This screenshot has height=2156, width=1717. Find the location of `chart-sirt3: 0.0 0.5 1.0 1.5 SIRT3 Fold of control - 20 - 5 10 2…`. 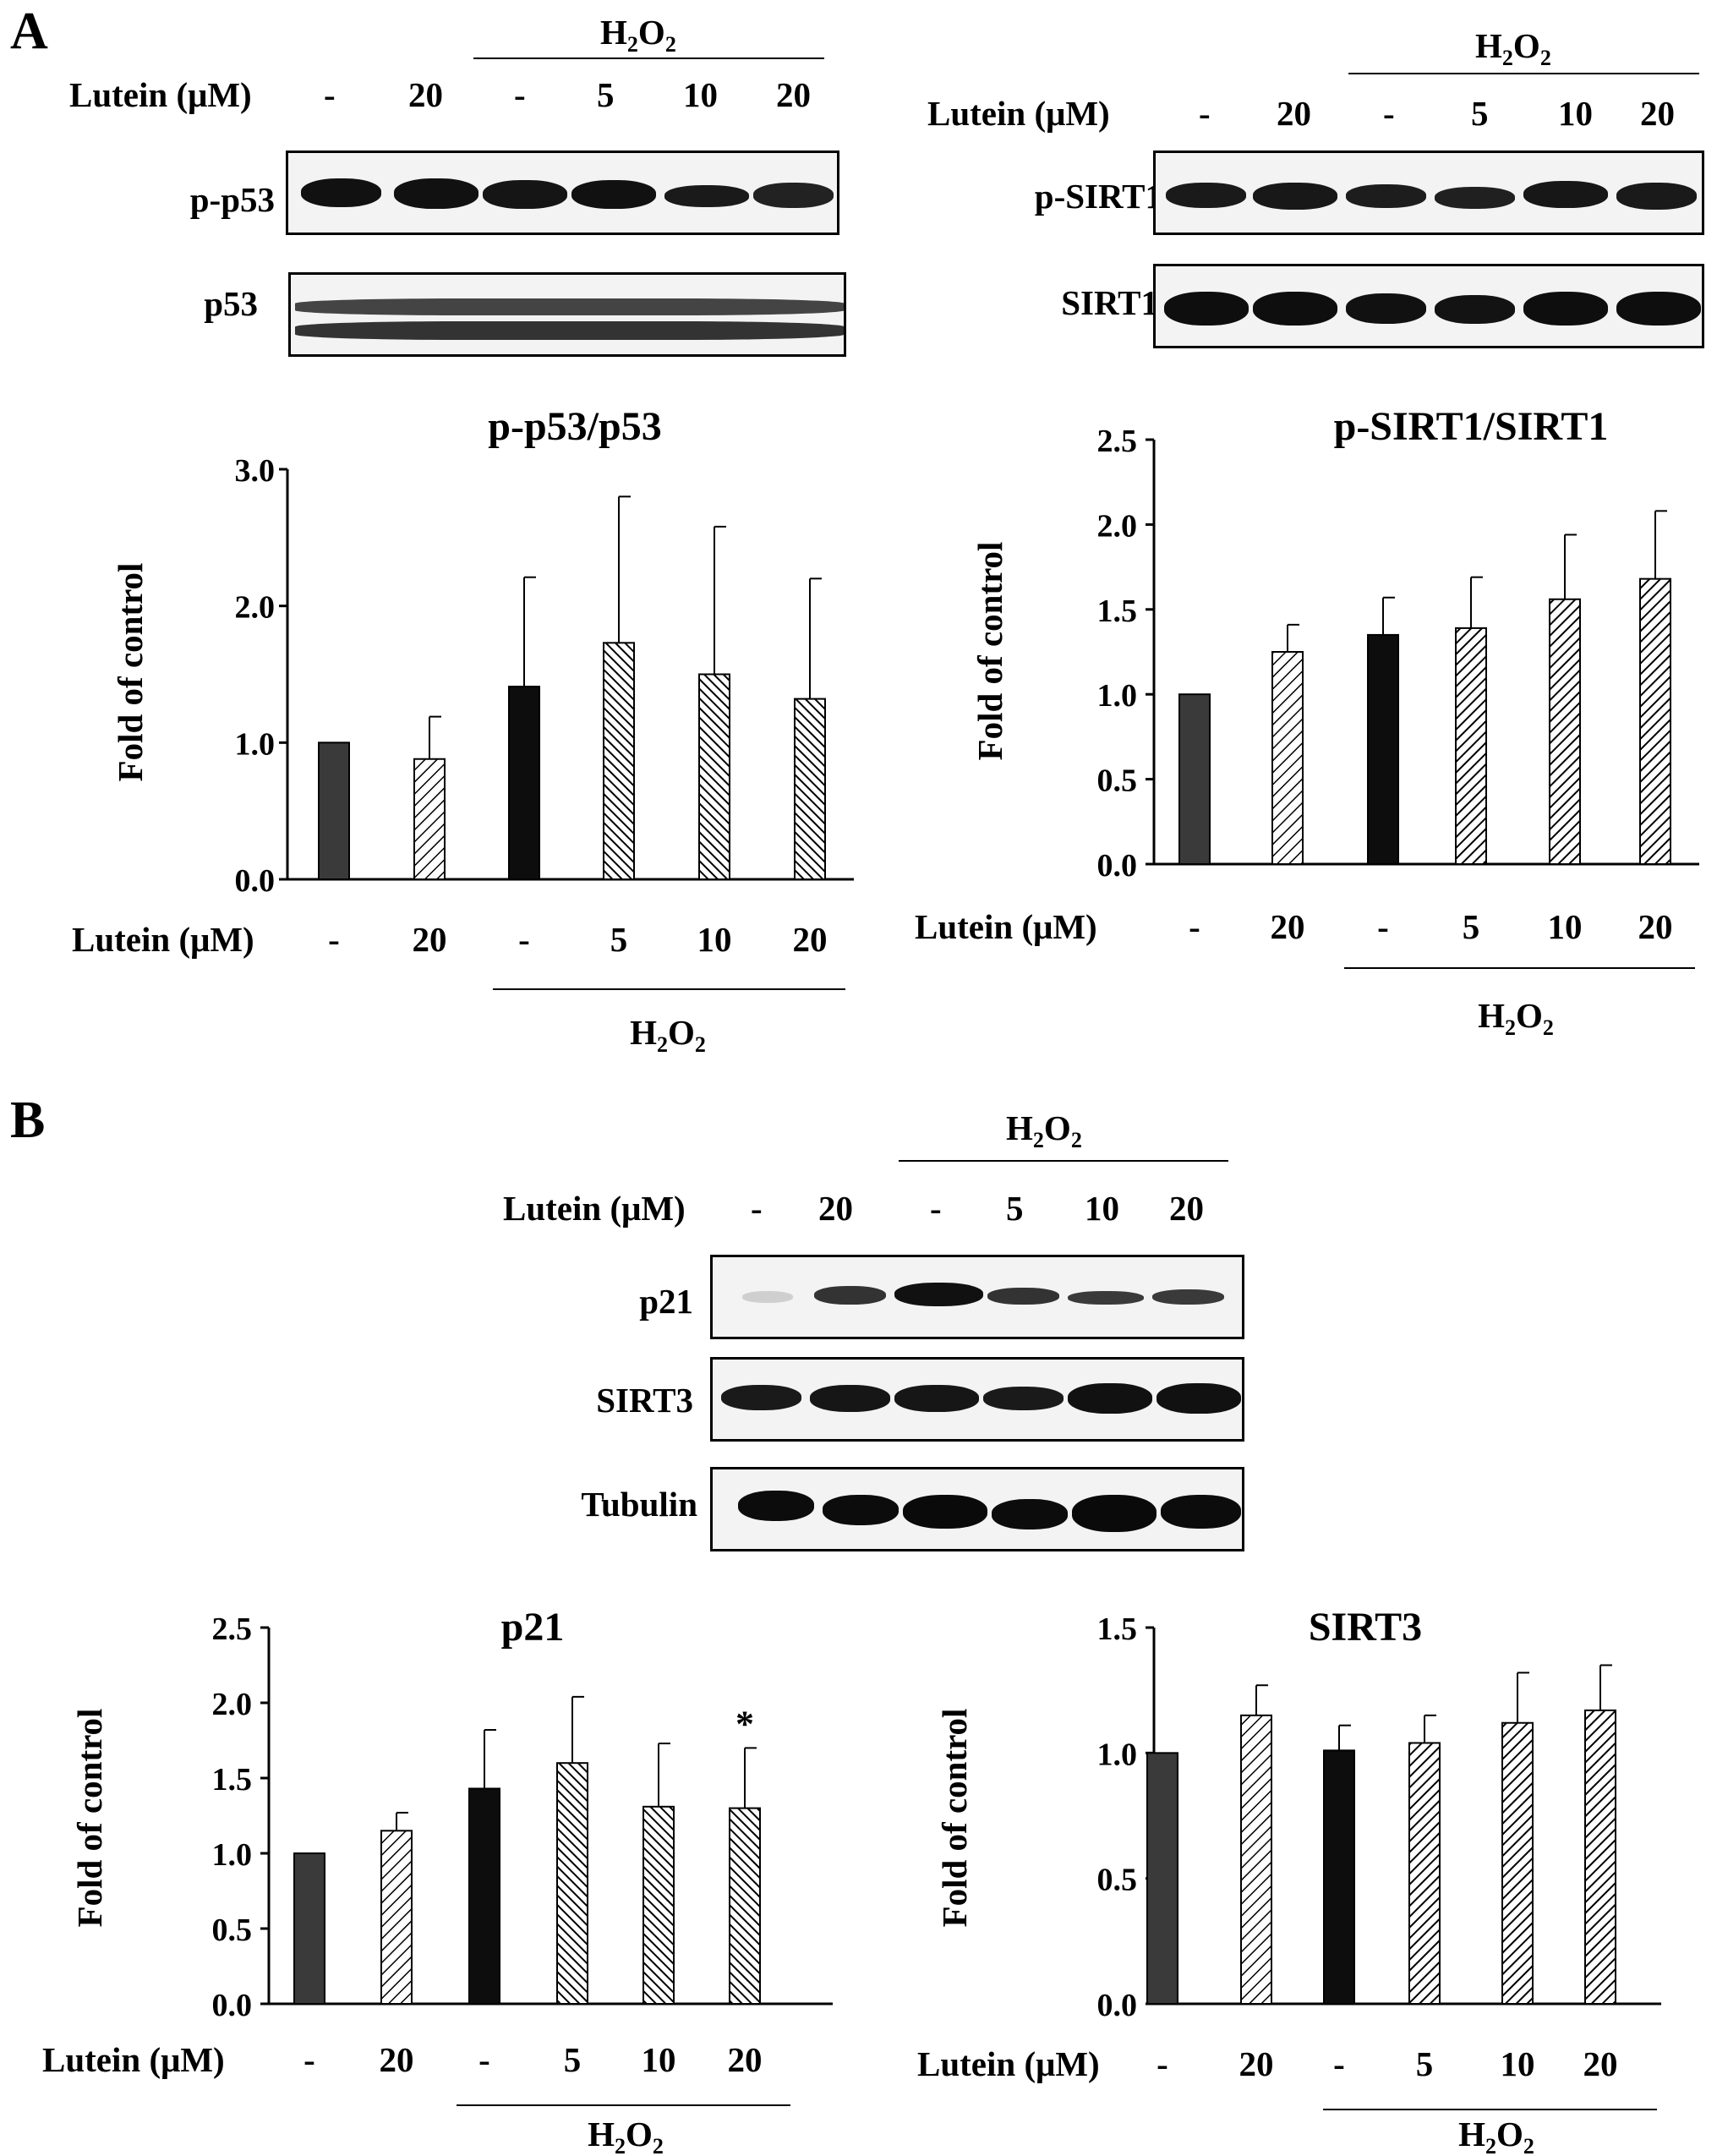

chart-sirt3: 0.0 0.5 1.0 1.5 SIRT3 Fold of control - 20 - 5 10 2… is located at coordinates (1289, 1880).